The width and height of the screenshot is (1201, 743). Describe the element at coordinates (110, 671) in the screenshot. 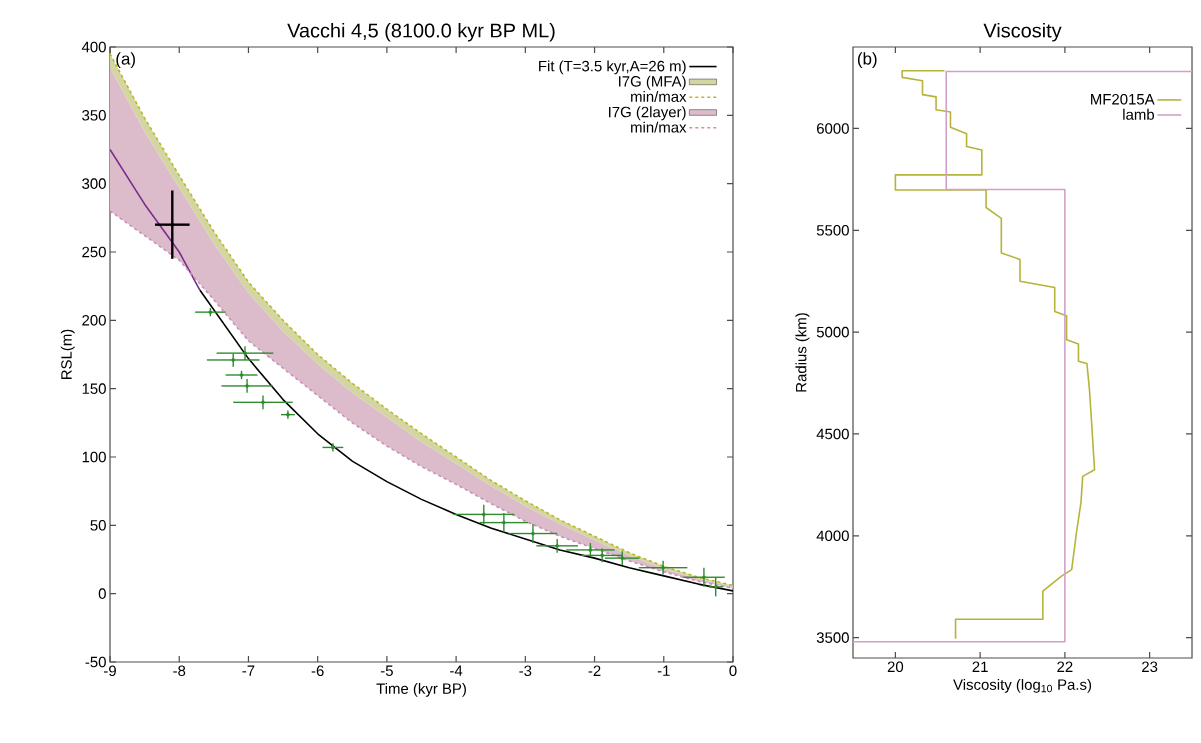

I see `x-tick-label: -9` at that location.